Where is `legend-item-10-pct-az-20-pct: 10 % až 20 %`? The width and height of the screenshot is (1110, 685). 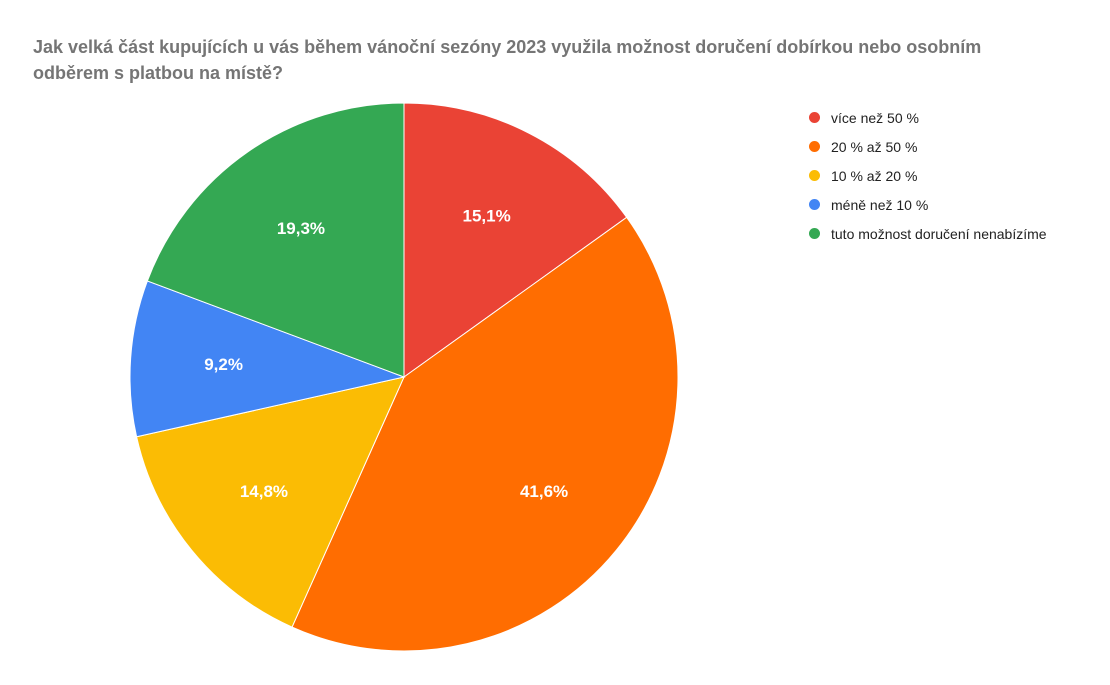 legend-item-10-pct-az-20-pct: 10 % až 20 % is located at coordinates (928, 175).